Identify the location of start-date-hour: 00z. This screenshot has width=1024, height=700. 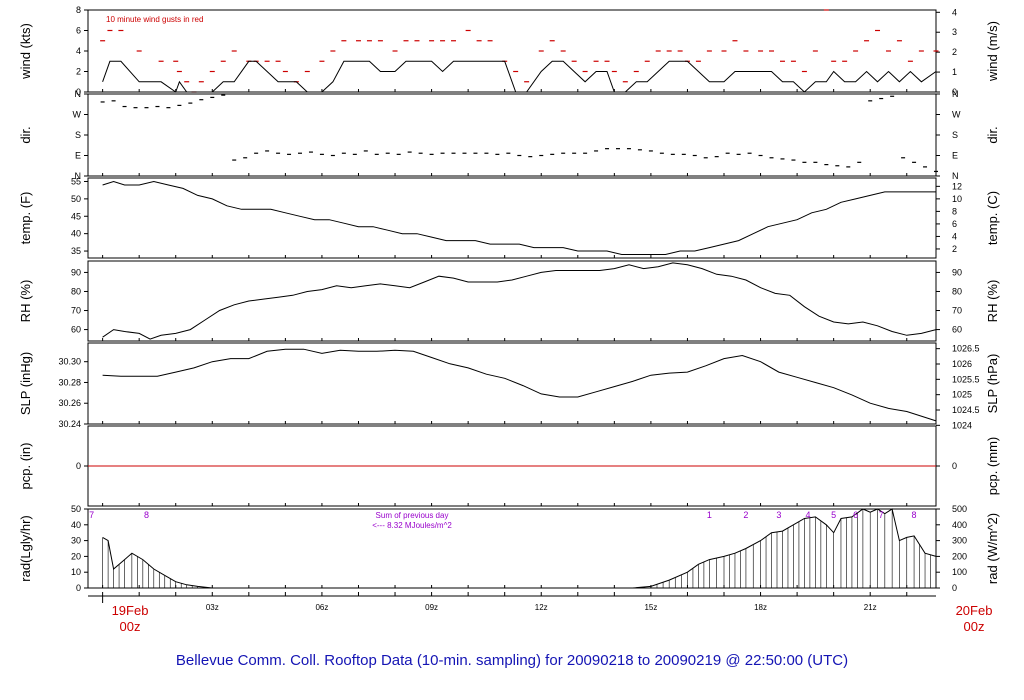
(130, 626).